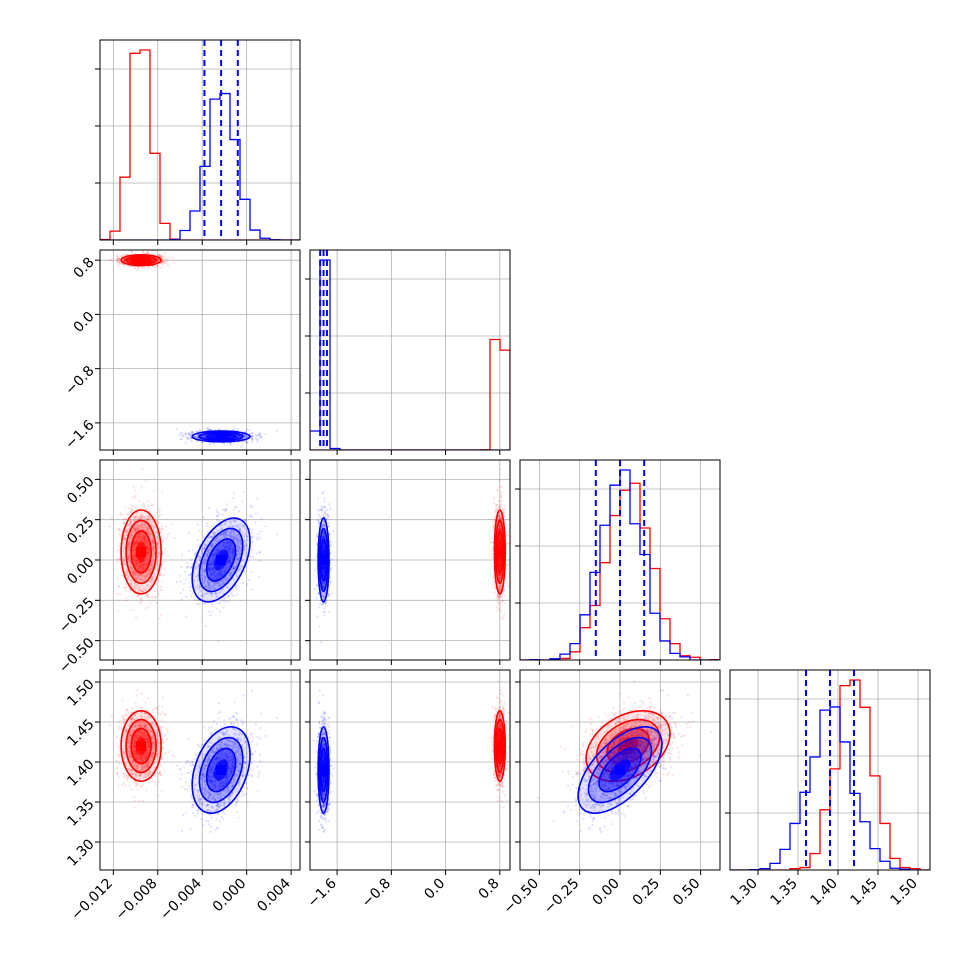 The image size is (970, 975). Describe the element at coordinates (84, 268) in the screenshot. I see `y-tick-label: 0.8` at that location.